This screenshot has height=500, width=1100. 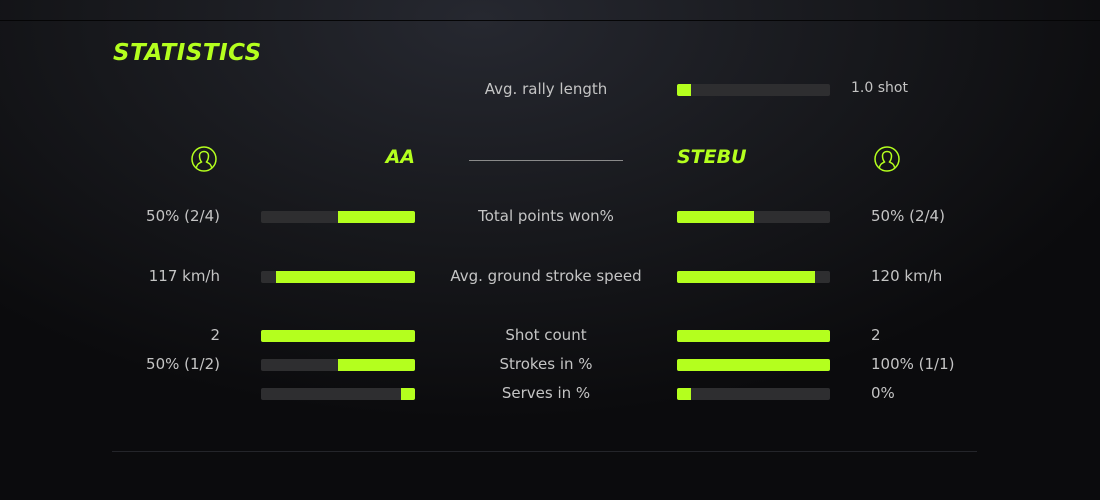 What do you see at coordinates (183, 364) in the screenshot?
I see `left-value: 50% (1/2)` at bounding box center [183, 364].